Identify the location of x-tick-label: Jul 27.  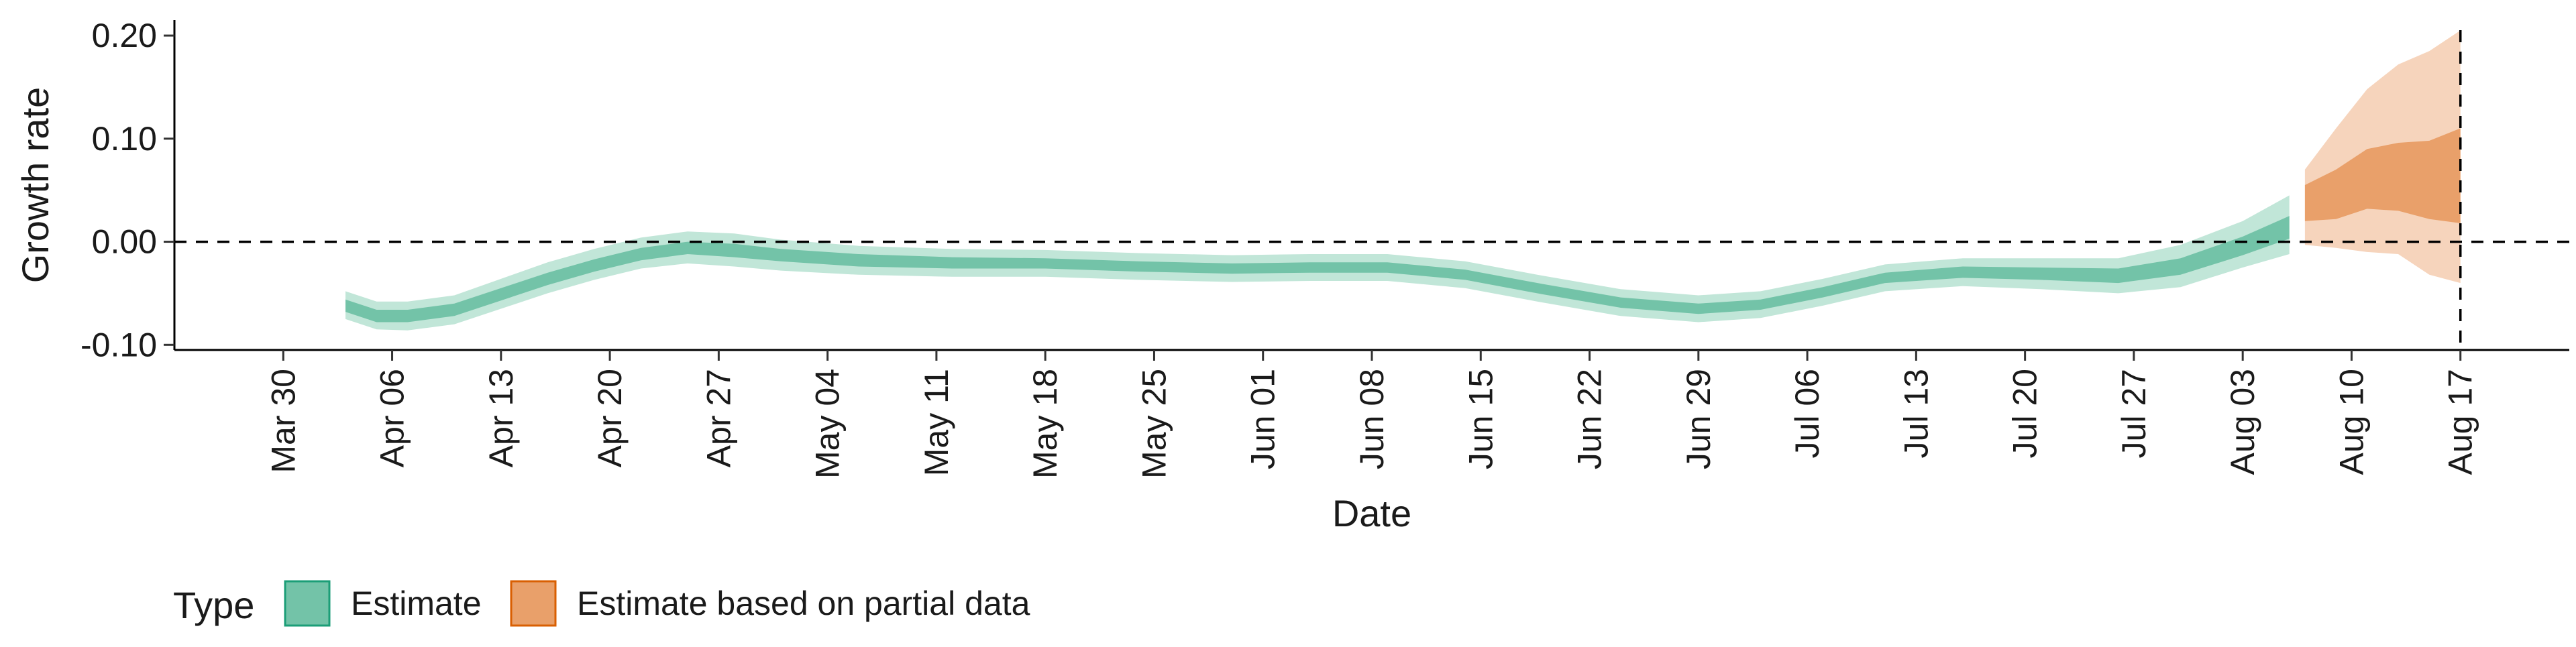
(2134, 414).